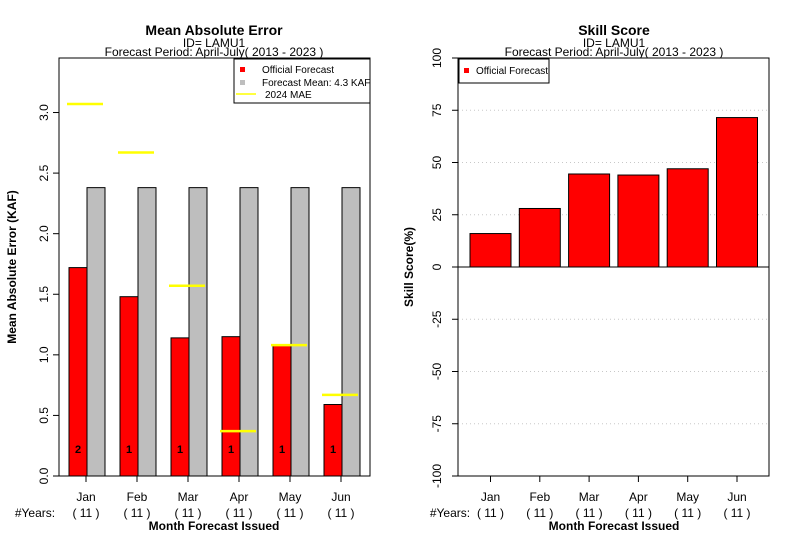 Image resolution: width=800 pixels, height=550 pixels. I want to click on skill-legend, so click(504, 71).